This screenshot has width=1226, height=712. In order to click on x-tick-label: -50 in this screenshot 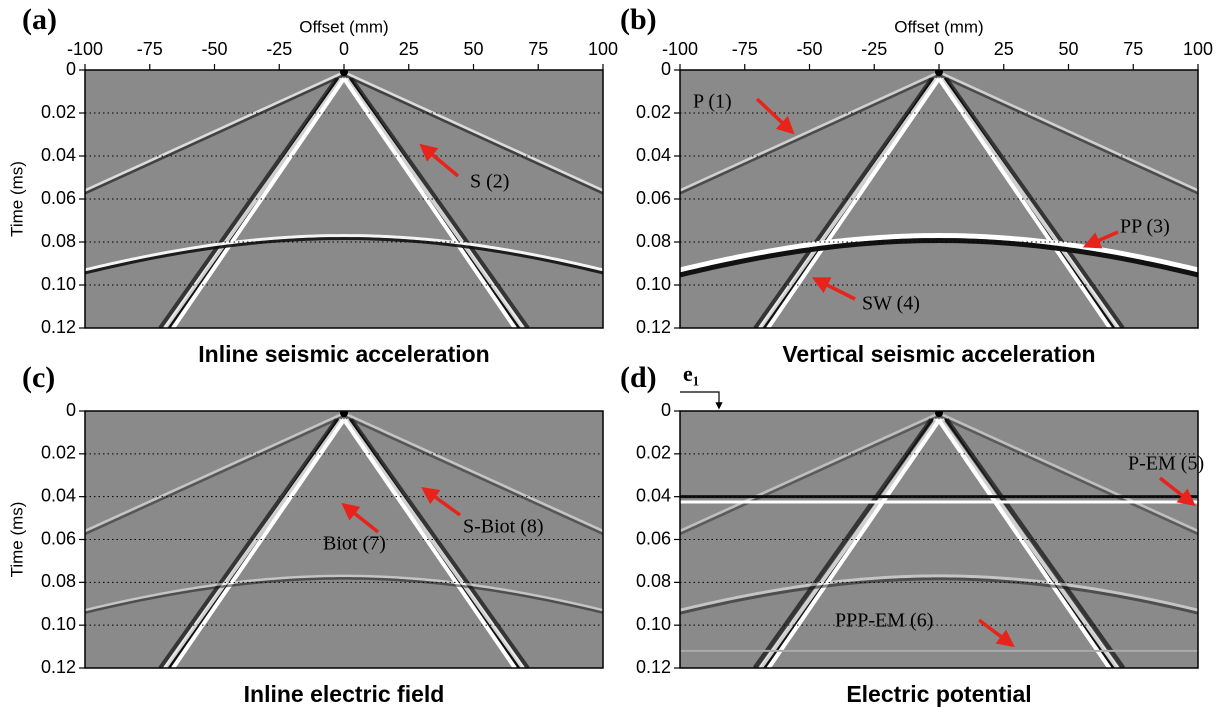, I will do `click(809, 49)`.